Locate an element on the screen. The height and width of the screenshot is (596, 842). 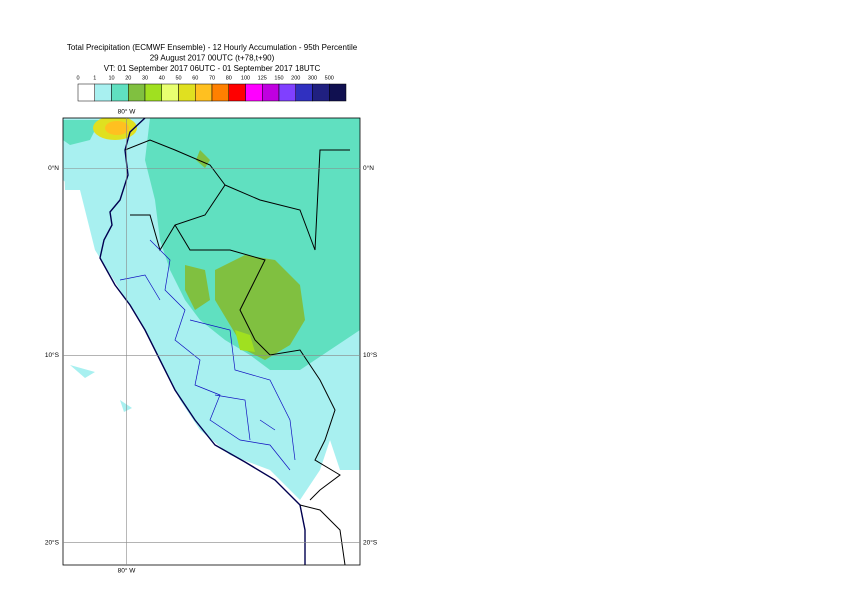
legend-label: 80 is located at coordinates (229, 78).